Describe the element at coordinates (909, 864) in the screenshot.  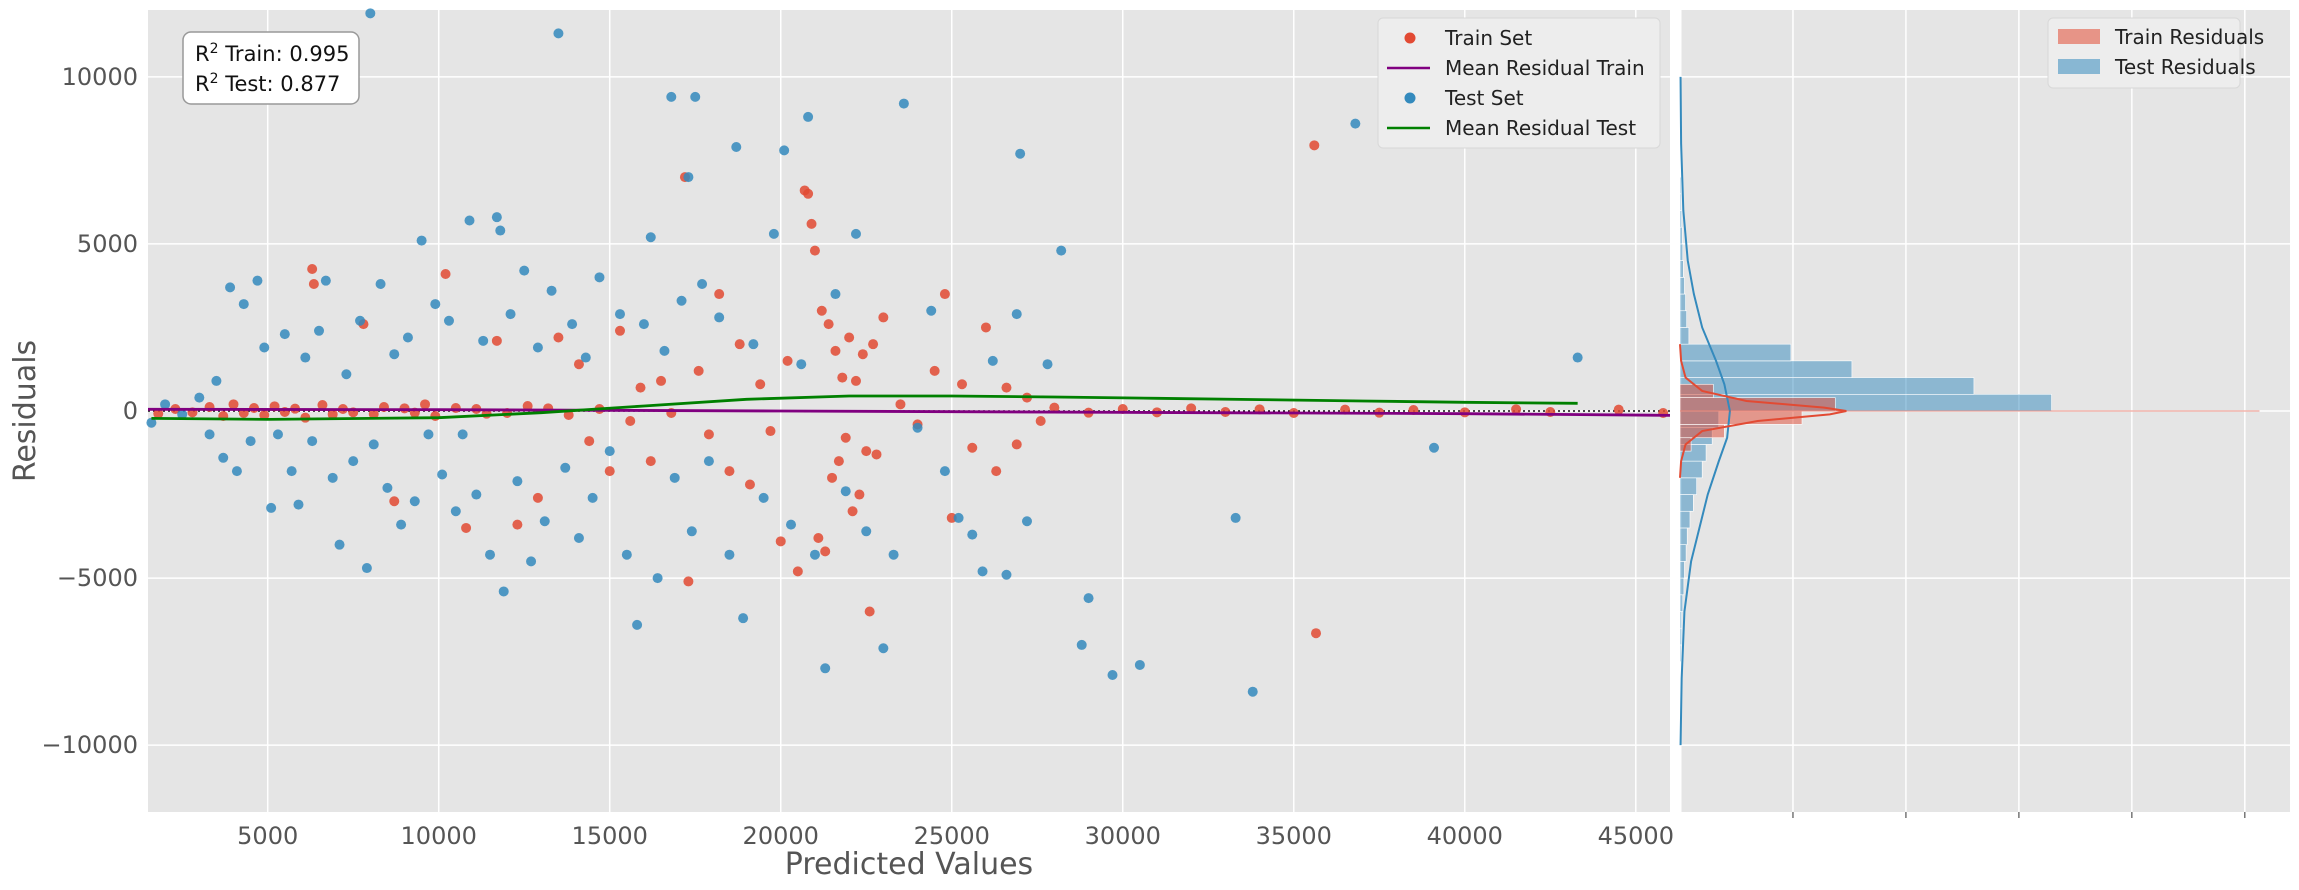
I see `x-axis-title: Predicted Values` at that location.